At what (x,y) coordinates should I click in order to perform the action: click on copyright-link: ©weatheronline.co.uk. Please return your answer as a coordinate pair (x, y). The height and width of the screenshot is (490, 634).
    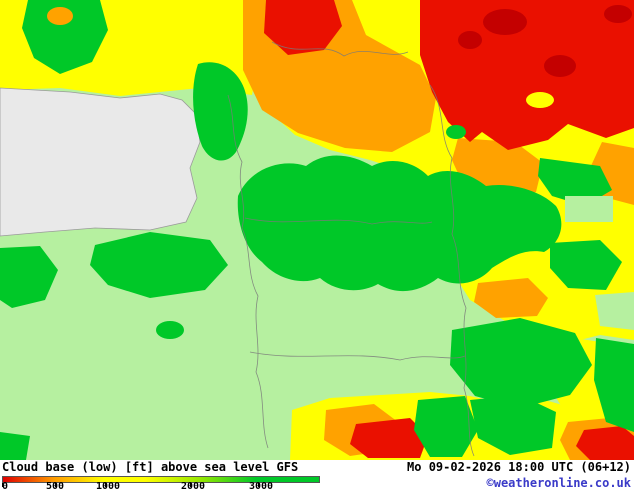
    Looking at the image, I should click on (559, 483).